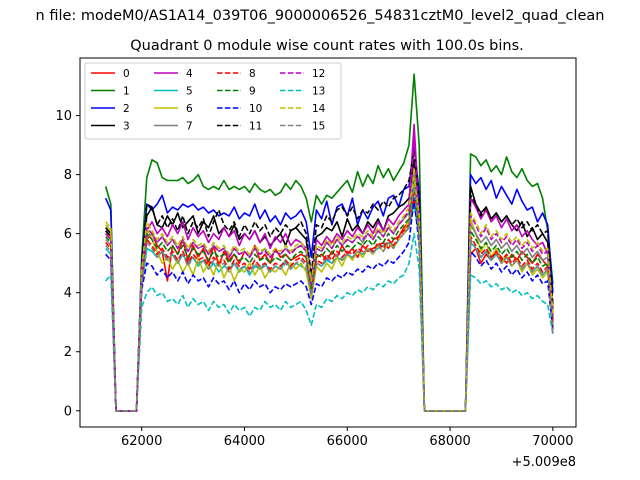  What do you see at coordinates (319, 109) in the screenshot?
I see `legend-label-14: 14` at bounding box center [319, 109].